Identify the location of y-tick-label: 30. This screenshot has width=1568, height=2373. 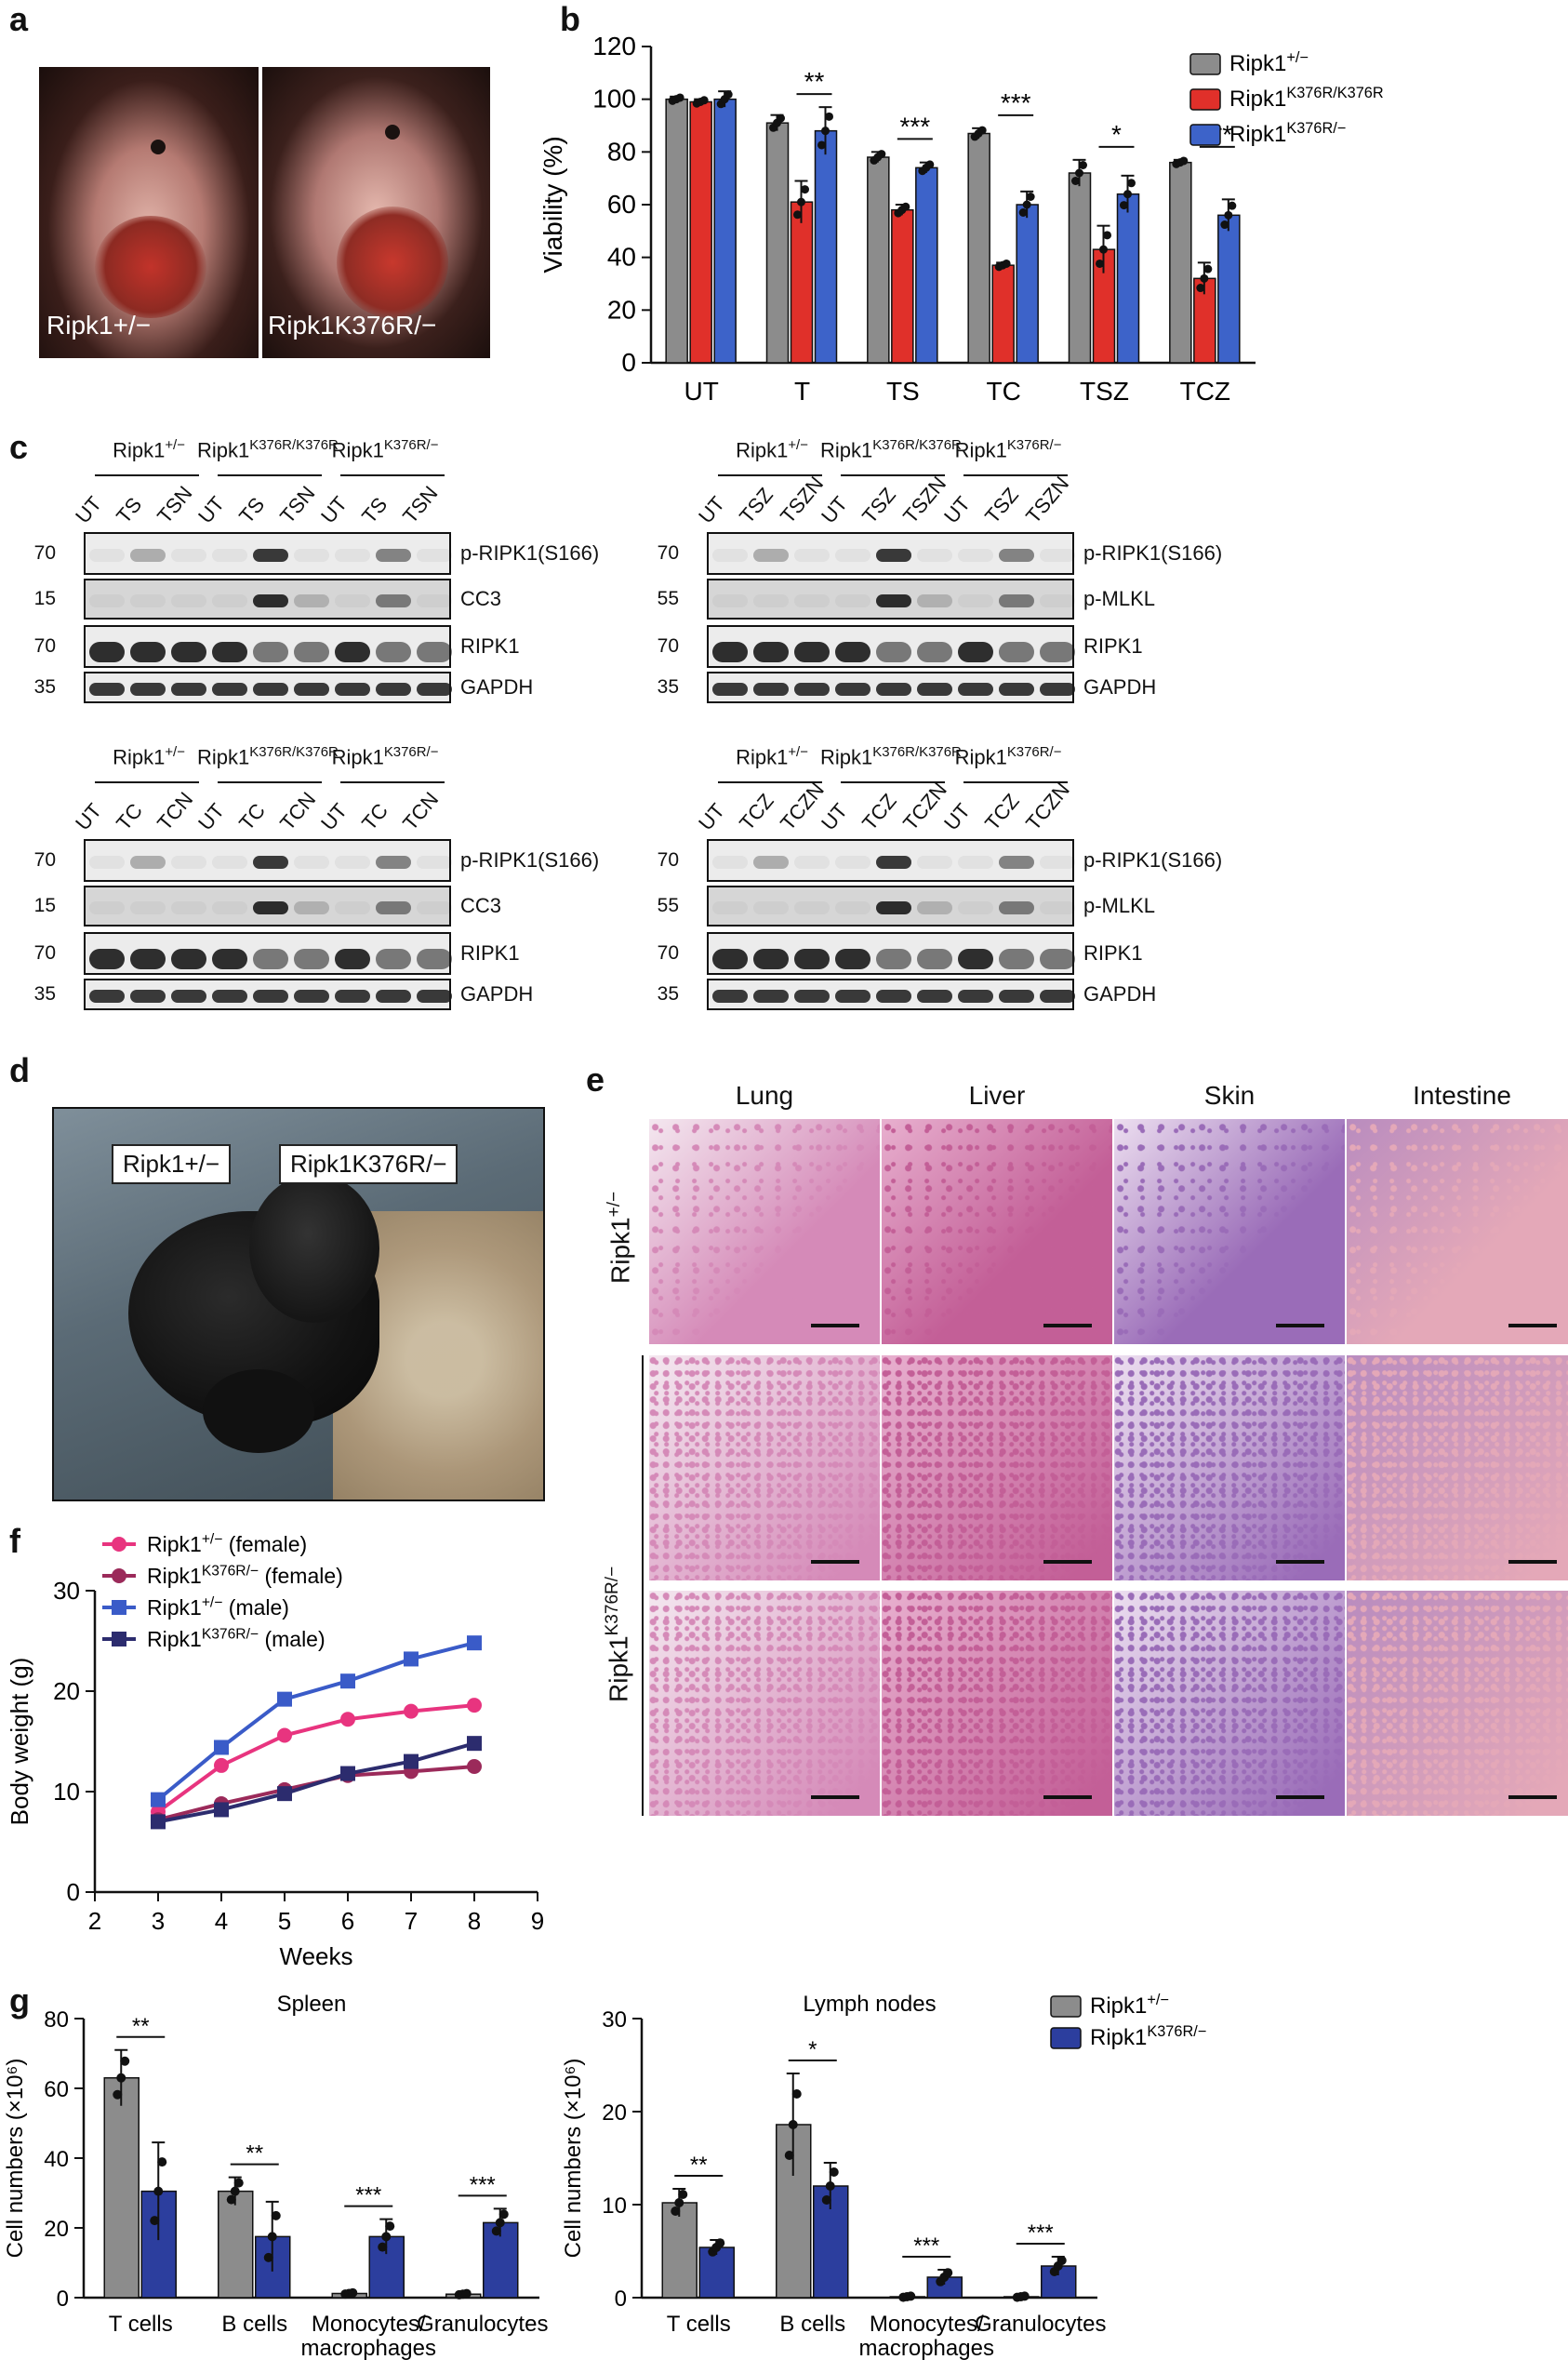
(614, 2020).